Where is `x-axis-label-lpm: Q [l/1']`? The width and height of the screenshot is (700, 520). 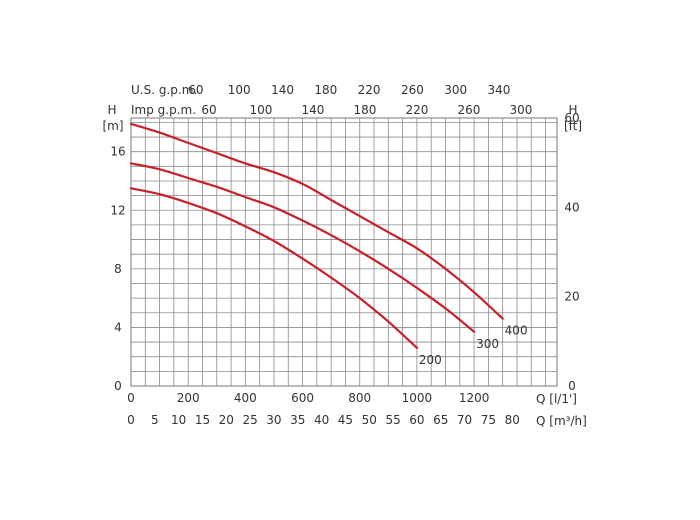 x-axis-label-lpm: Q [l/1'] is located at coordinates (556, 399).